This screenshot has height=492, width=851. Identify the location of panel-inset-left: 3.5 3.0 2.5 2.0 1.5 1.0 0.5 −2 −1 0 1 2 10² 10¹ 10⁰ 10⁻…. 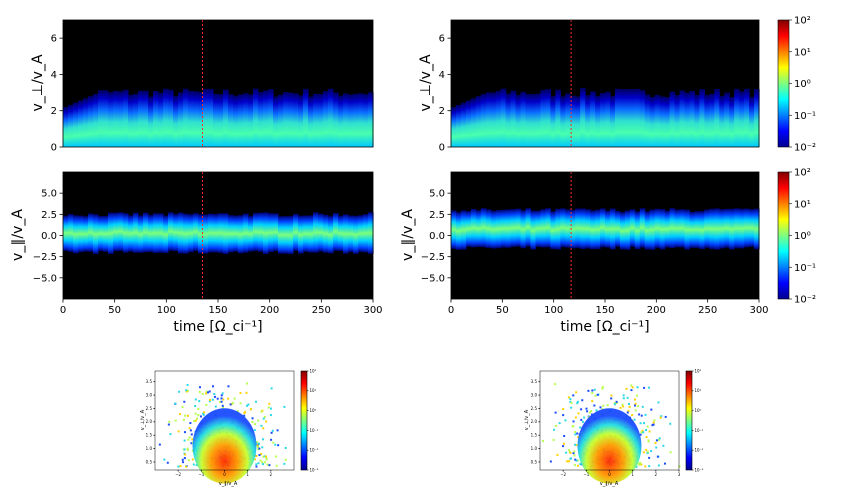
(232, 426).